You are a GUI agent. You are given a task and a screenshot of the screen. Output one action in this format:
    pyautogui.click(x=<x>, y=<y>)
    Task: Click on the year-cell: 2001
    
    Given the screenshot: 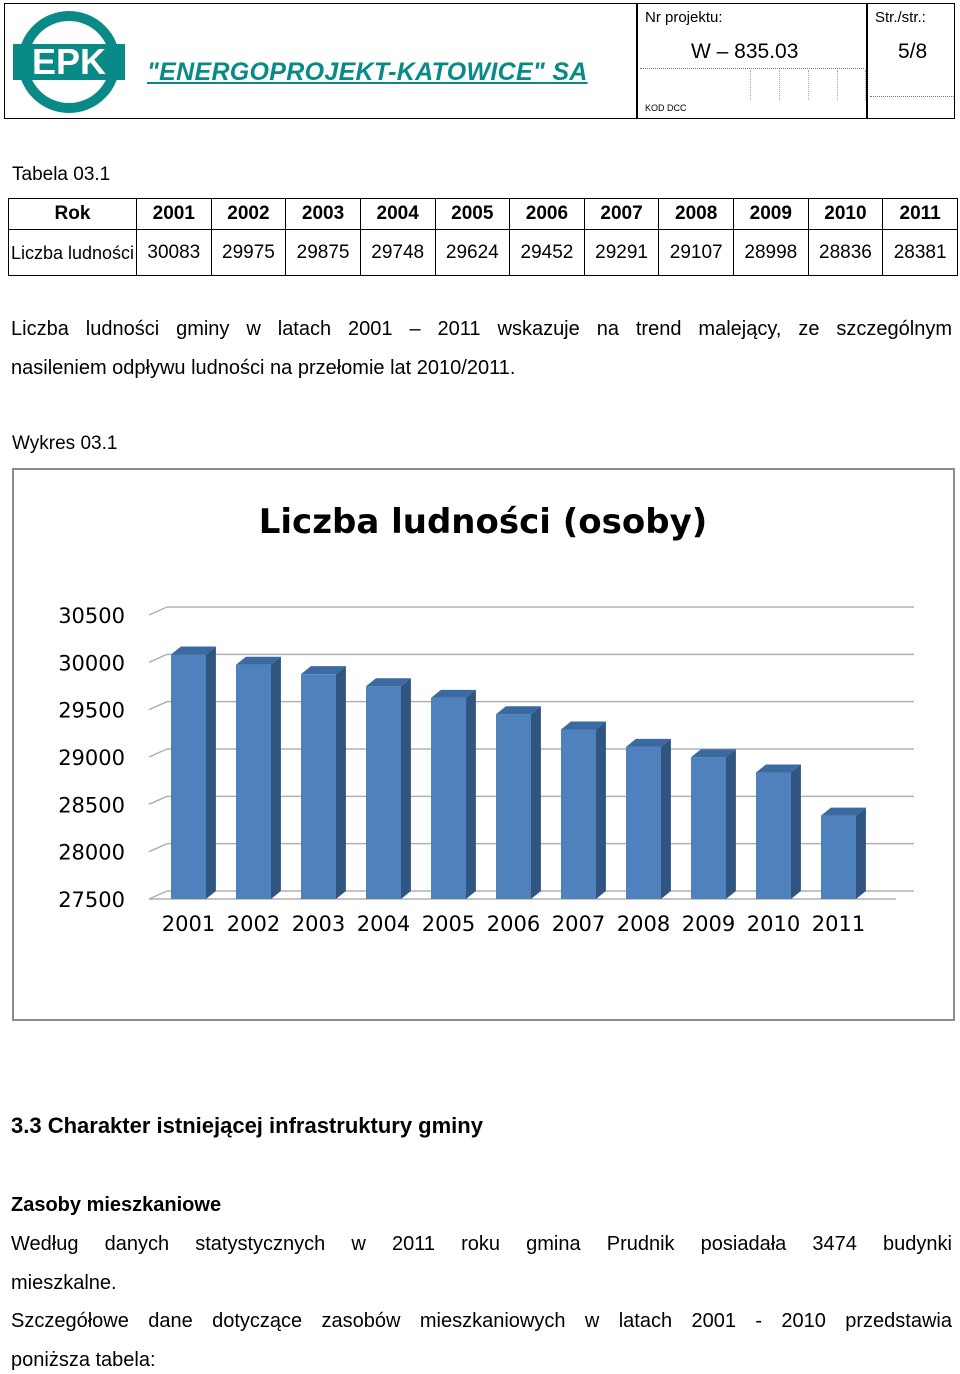 What is the action you would take?
    pyautogui.click(x=174, y=214)
    